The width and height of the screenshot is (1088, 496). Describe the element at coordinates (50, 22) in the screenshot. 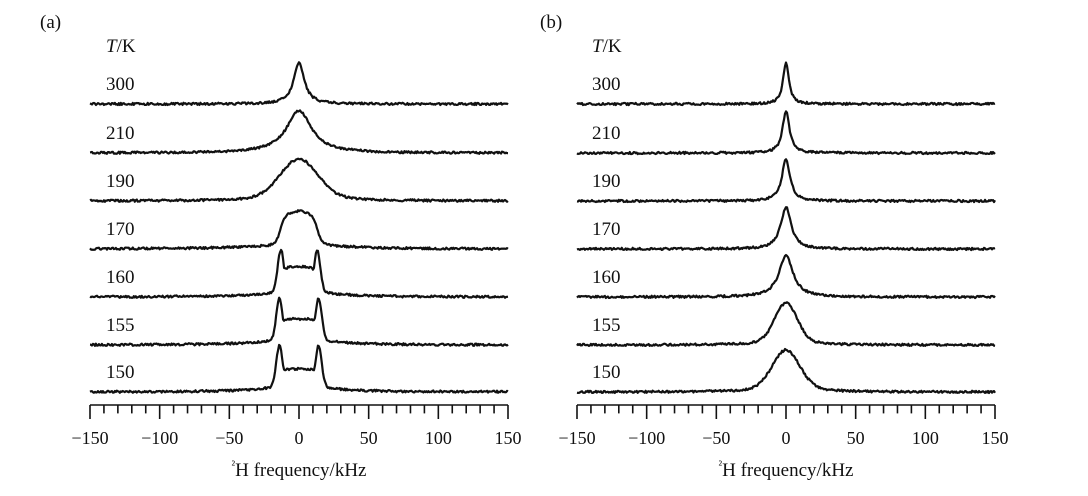

I see `panel-label: (a)` at that location.